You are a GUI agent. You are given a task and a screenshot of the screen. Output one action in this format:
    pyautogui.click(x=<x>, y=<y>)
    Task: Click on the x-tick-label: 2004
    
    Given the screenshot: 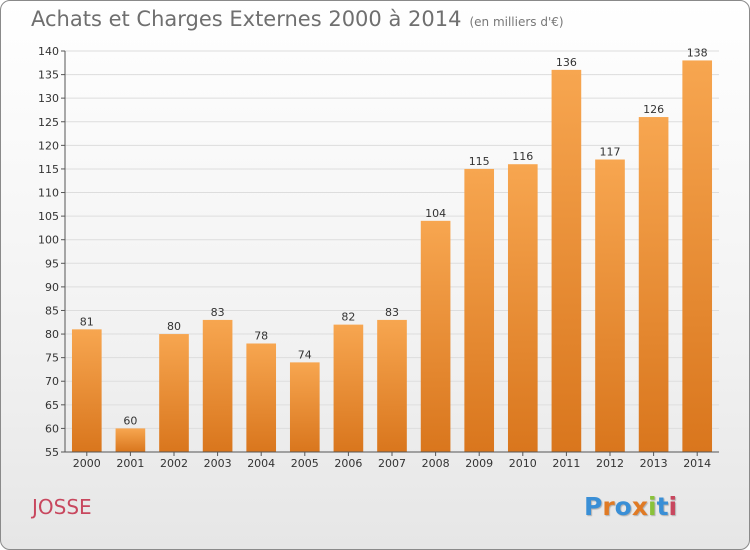 What is the action you would take?
    pyautogui.click(x=261, y=463)
    